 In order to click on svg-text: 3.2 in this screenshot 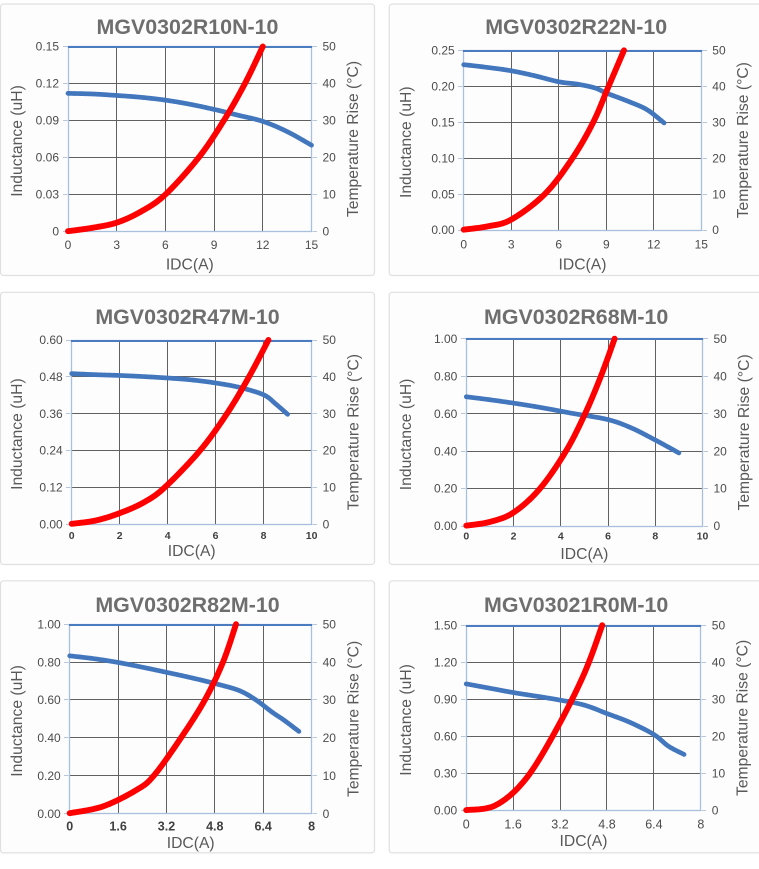, I will do `click(166, 827)`.